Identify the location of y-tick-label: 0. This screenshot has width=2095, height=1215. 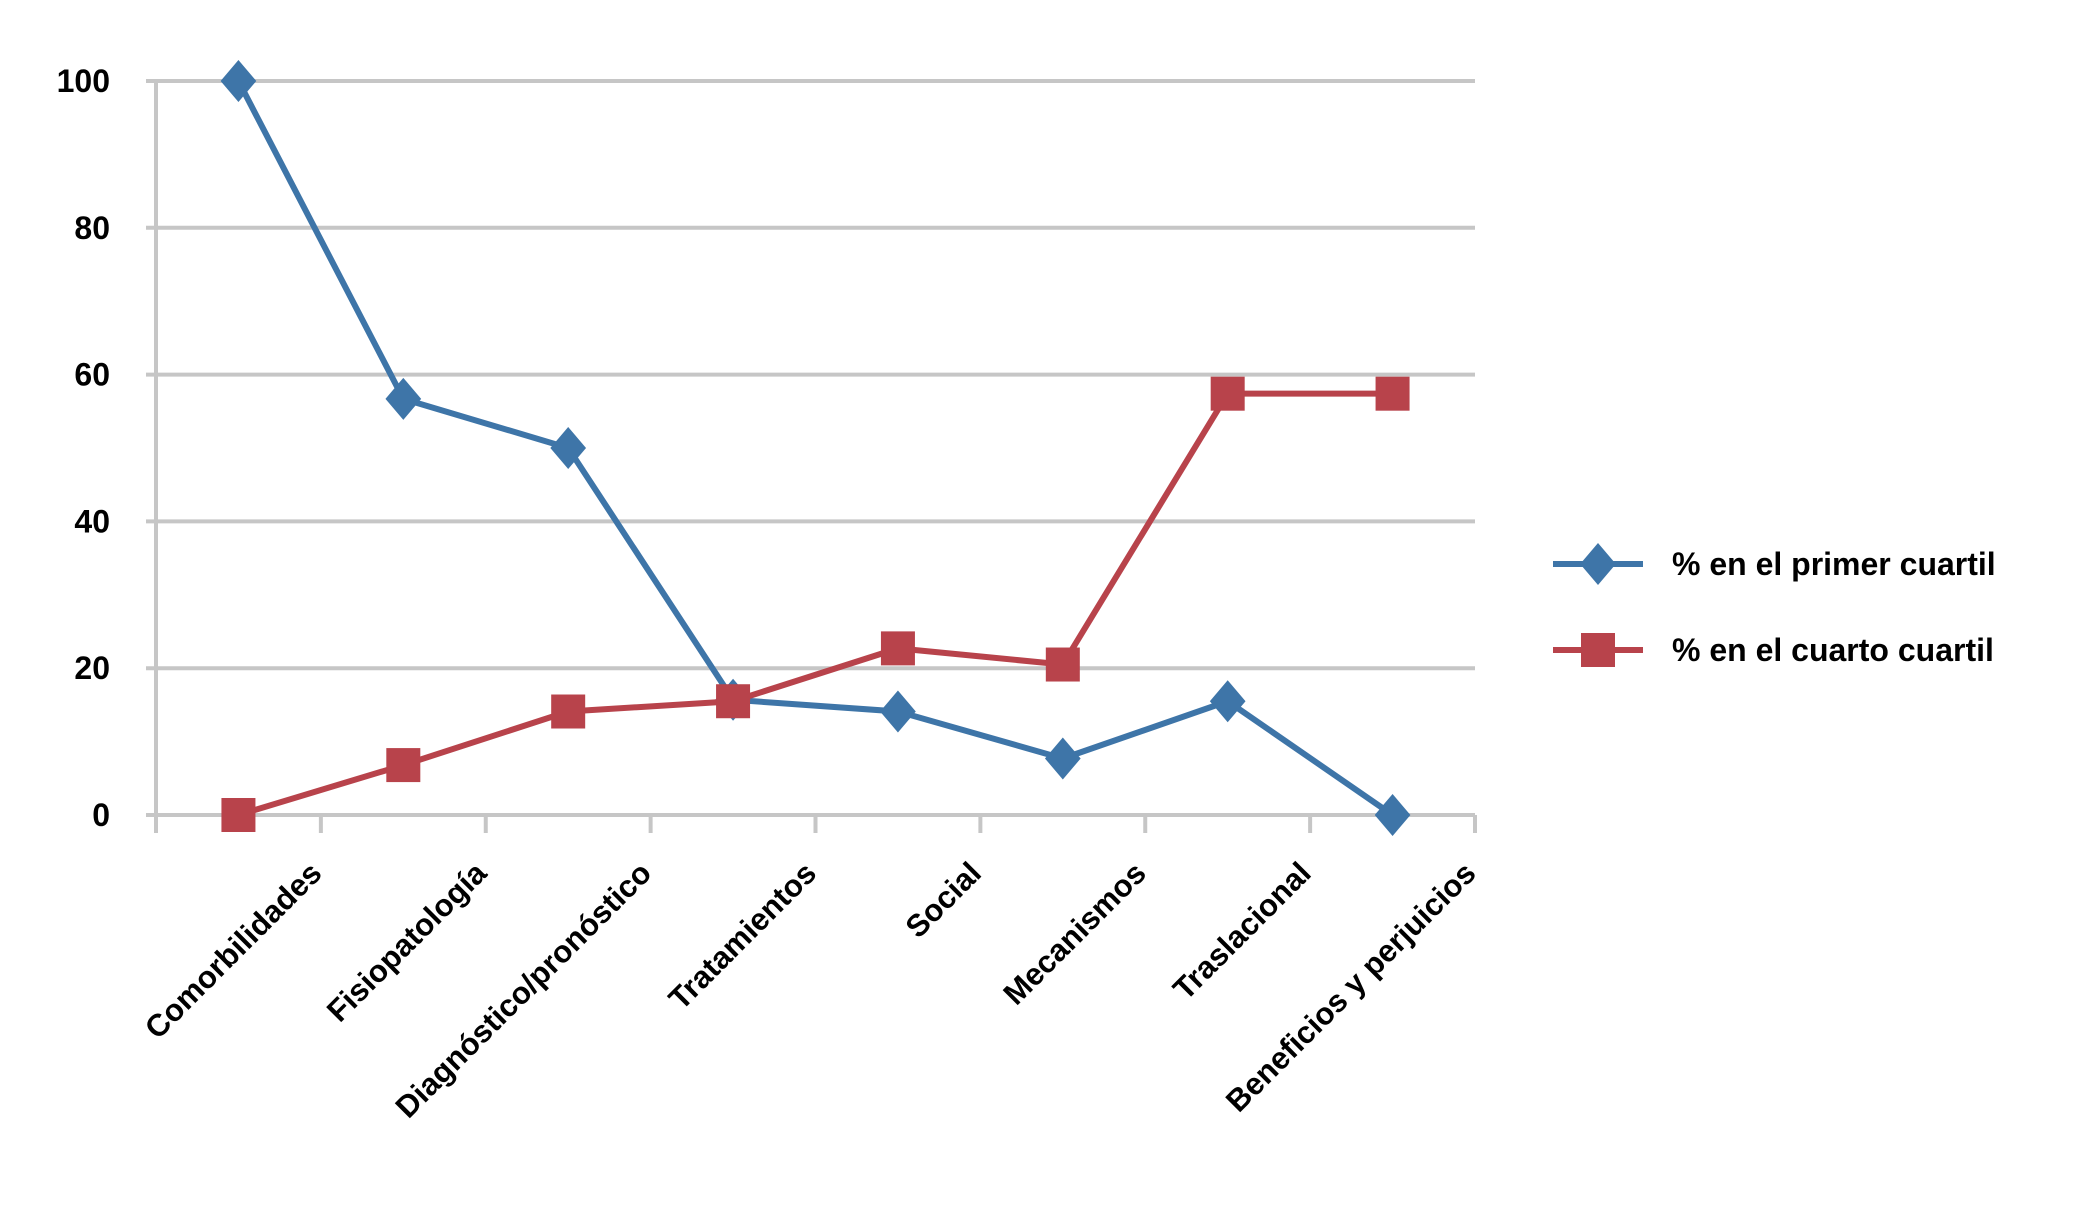
(101, 815).